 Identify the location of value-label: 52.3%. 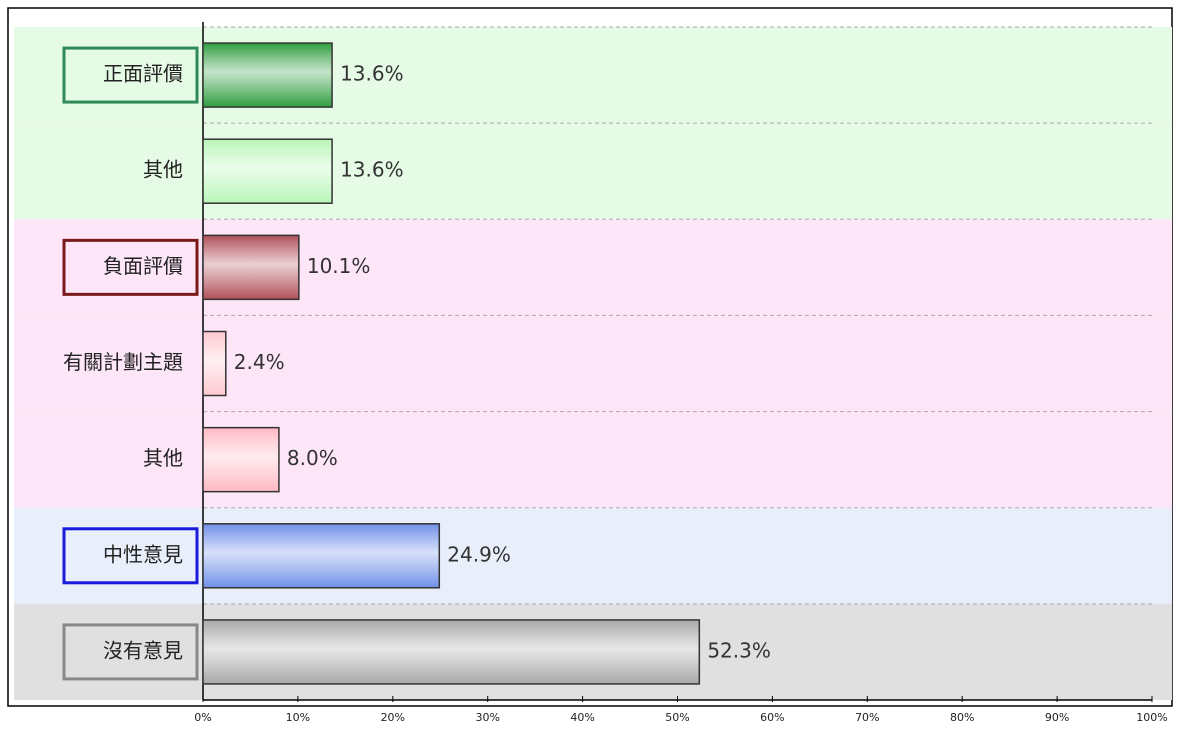
(739, 650).